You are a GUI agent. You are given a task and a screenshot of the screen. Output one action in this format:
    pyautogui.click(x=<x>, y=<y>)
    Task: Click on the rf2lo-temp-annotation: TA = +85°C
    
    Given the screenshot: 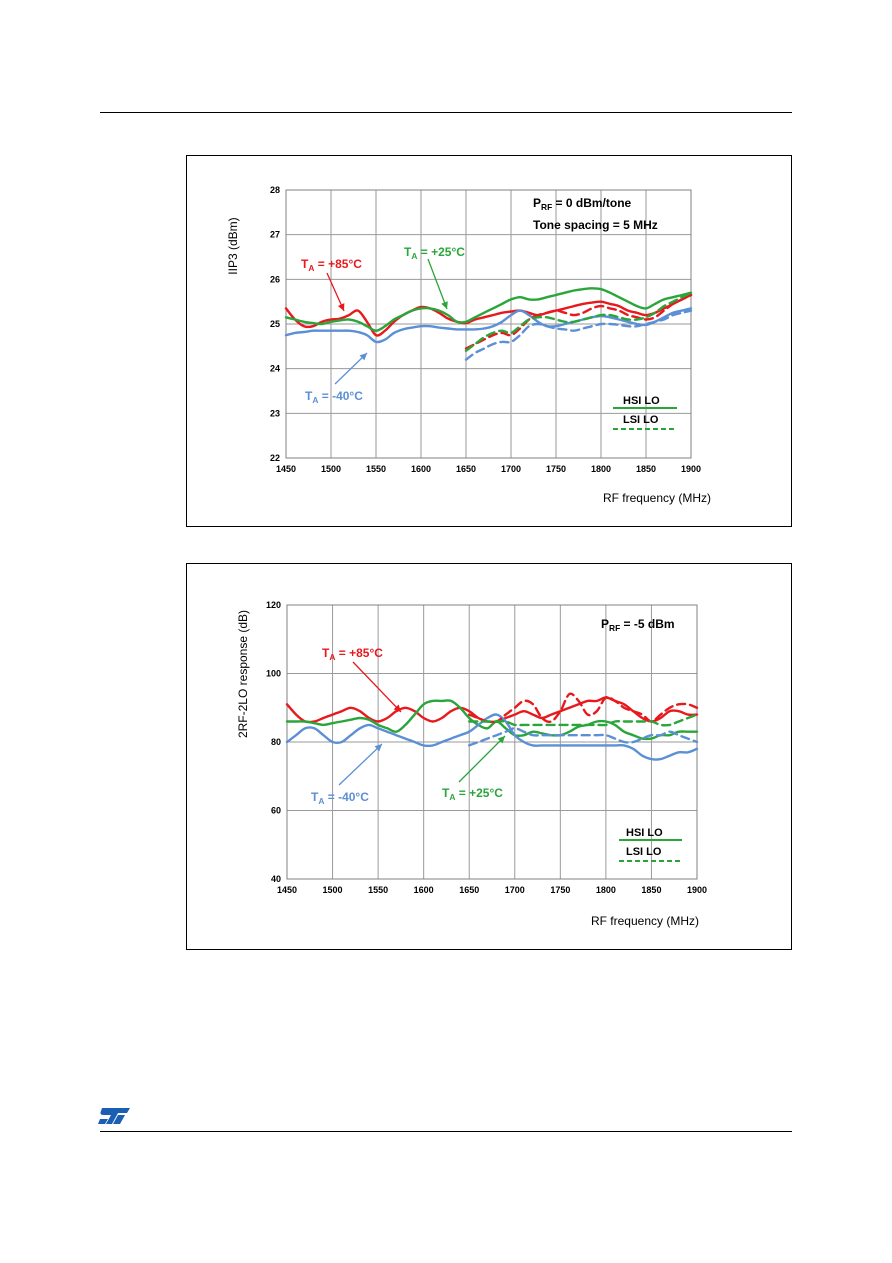 What is the action you would take?
    pyautogui.click(x=352, y=654)
    